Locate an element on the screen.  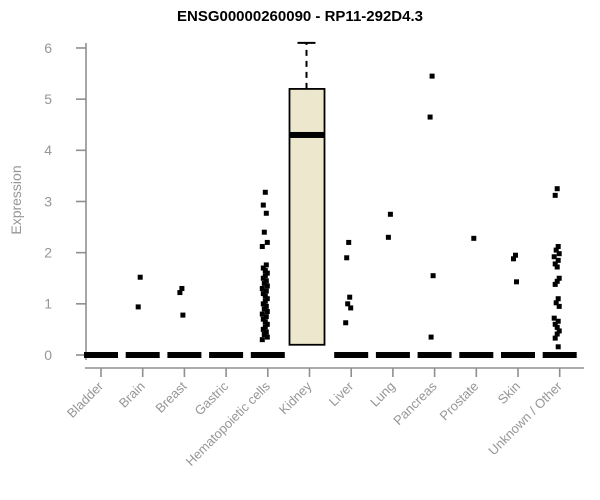
x-tick-label: Liver is located at coordinates (341, 393).